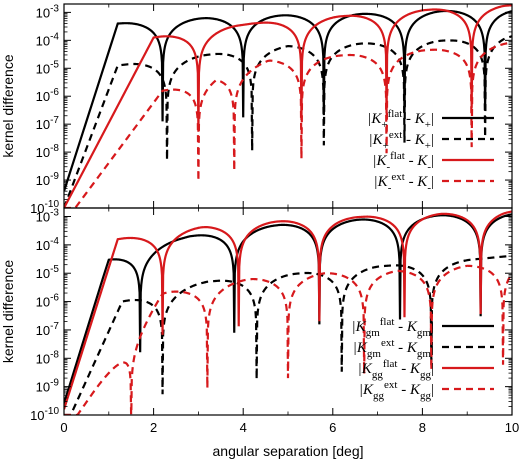  What do you see at coordinates (512, 427) in the screenshot?
I see `bottom-x-tick-label: 10` at bounding box center [512, 427].